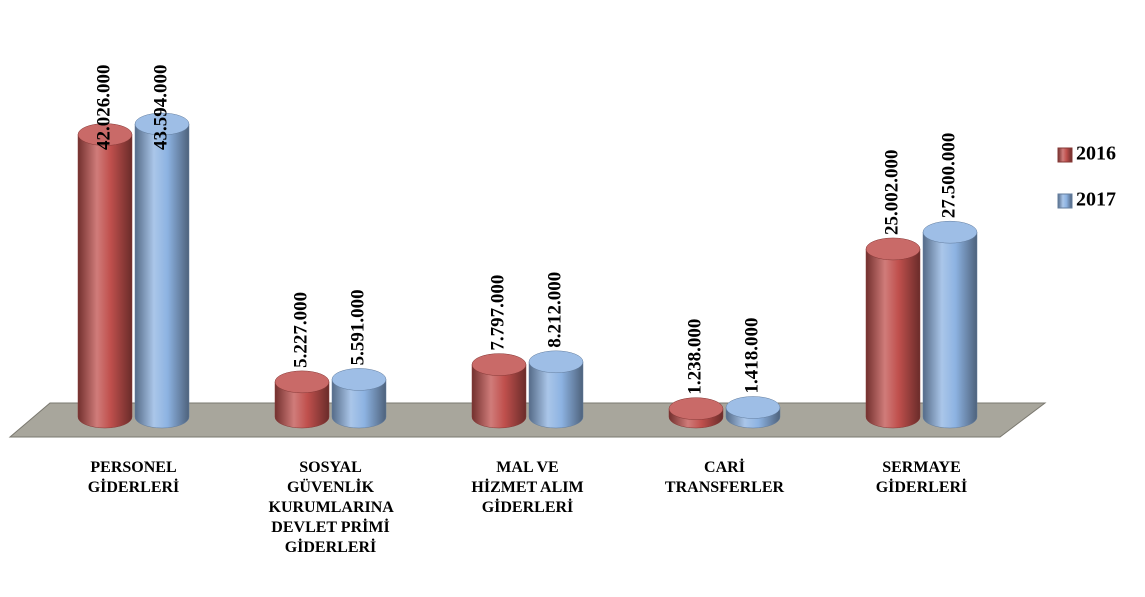  Describe the element at coordinates (527, 487) in the screenshot. I see `category-label: MAL VE HİZMET ALIM GİDERLERİ` at that location.